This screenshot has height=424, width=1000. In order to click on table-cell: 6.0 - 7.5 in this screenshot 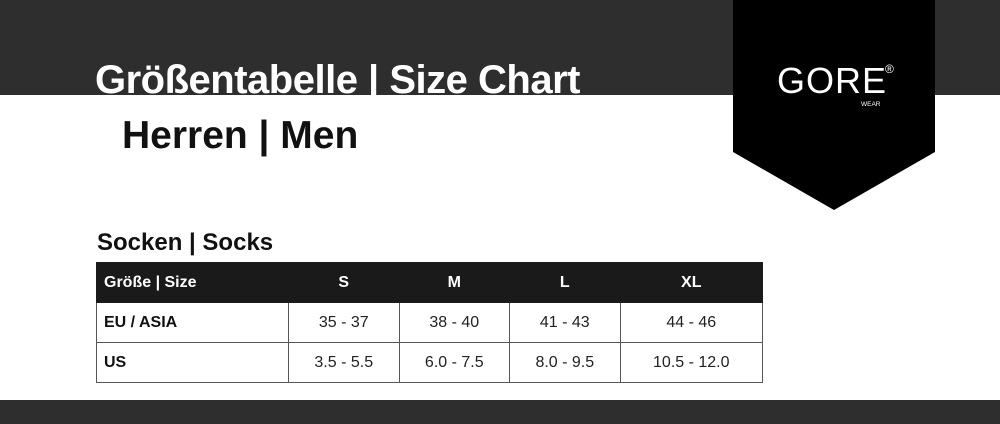, I will do `click(454, 362)`.